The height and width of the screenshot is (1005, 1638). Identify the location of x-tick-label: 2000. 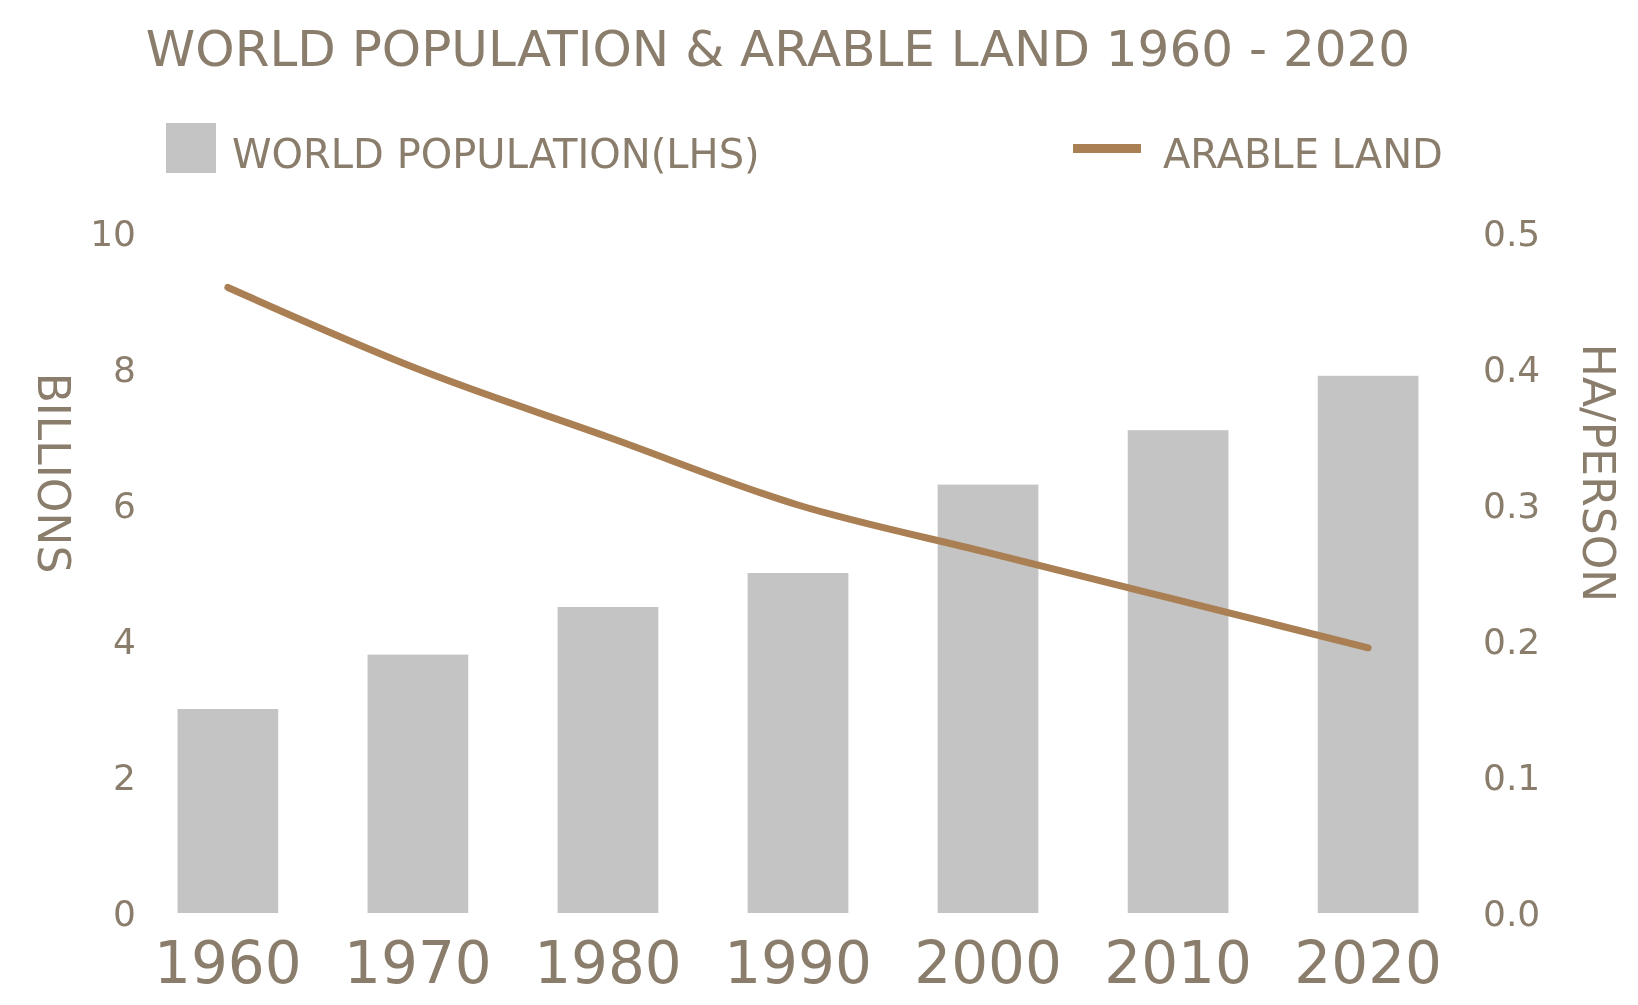
(988, 963).